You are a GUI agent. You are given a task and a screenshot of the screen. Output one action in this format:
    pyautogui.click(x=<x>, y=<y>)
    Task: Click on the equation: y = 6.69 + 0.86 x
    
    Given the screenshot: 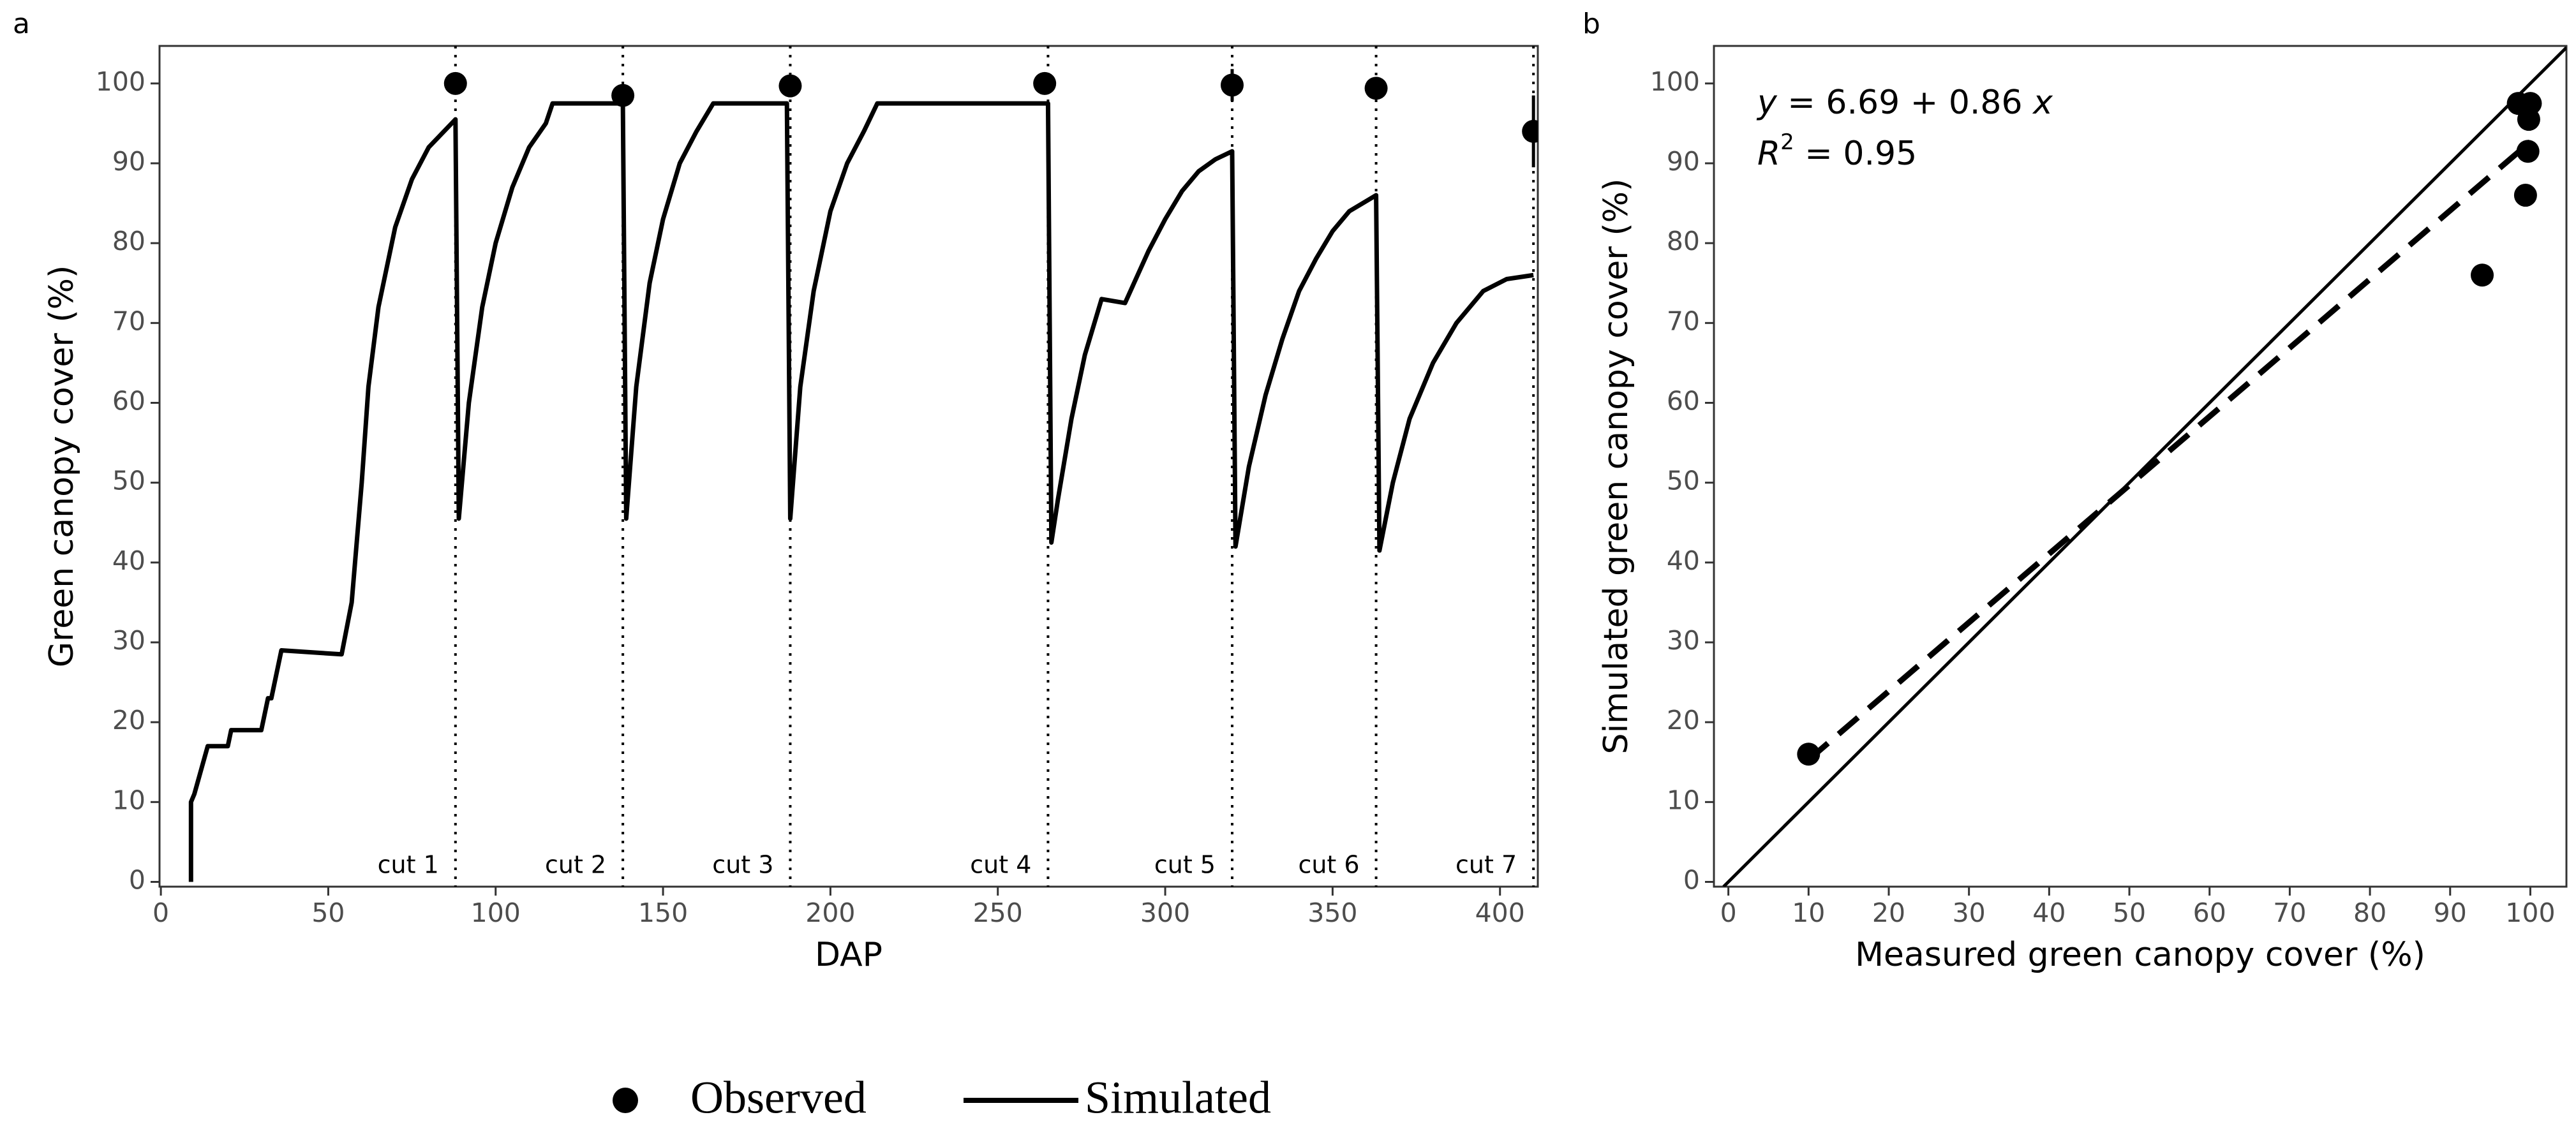 What is the action you would take?
    pyautogui.click(x=1904, y=103)
    